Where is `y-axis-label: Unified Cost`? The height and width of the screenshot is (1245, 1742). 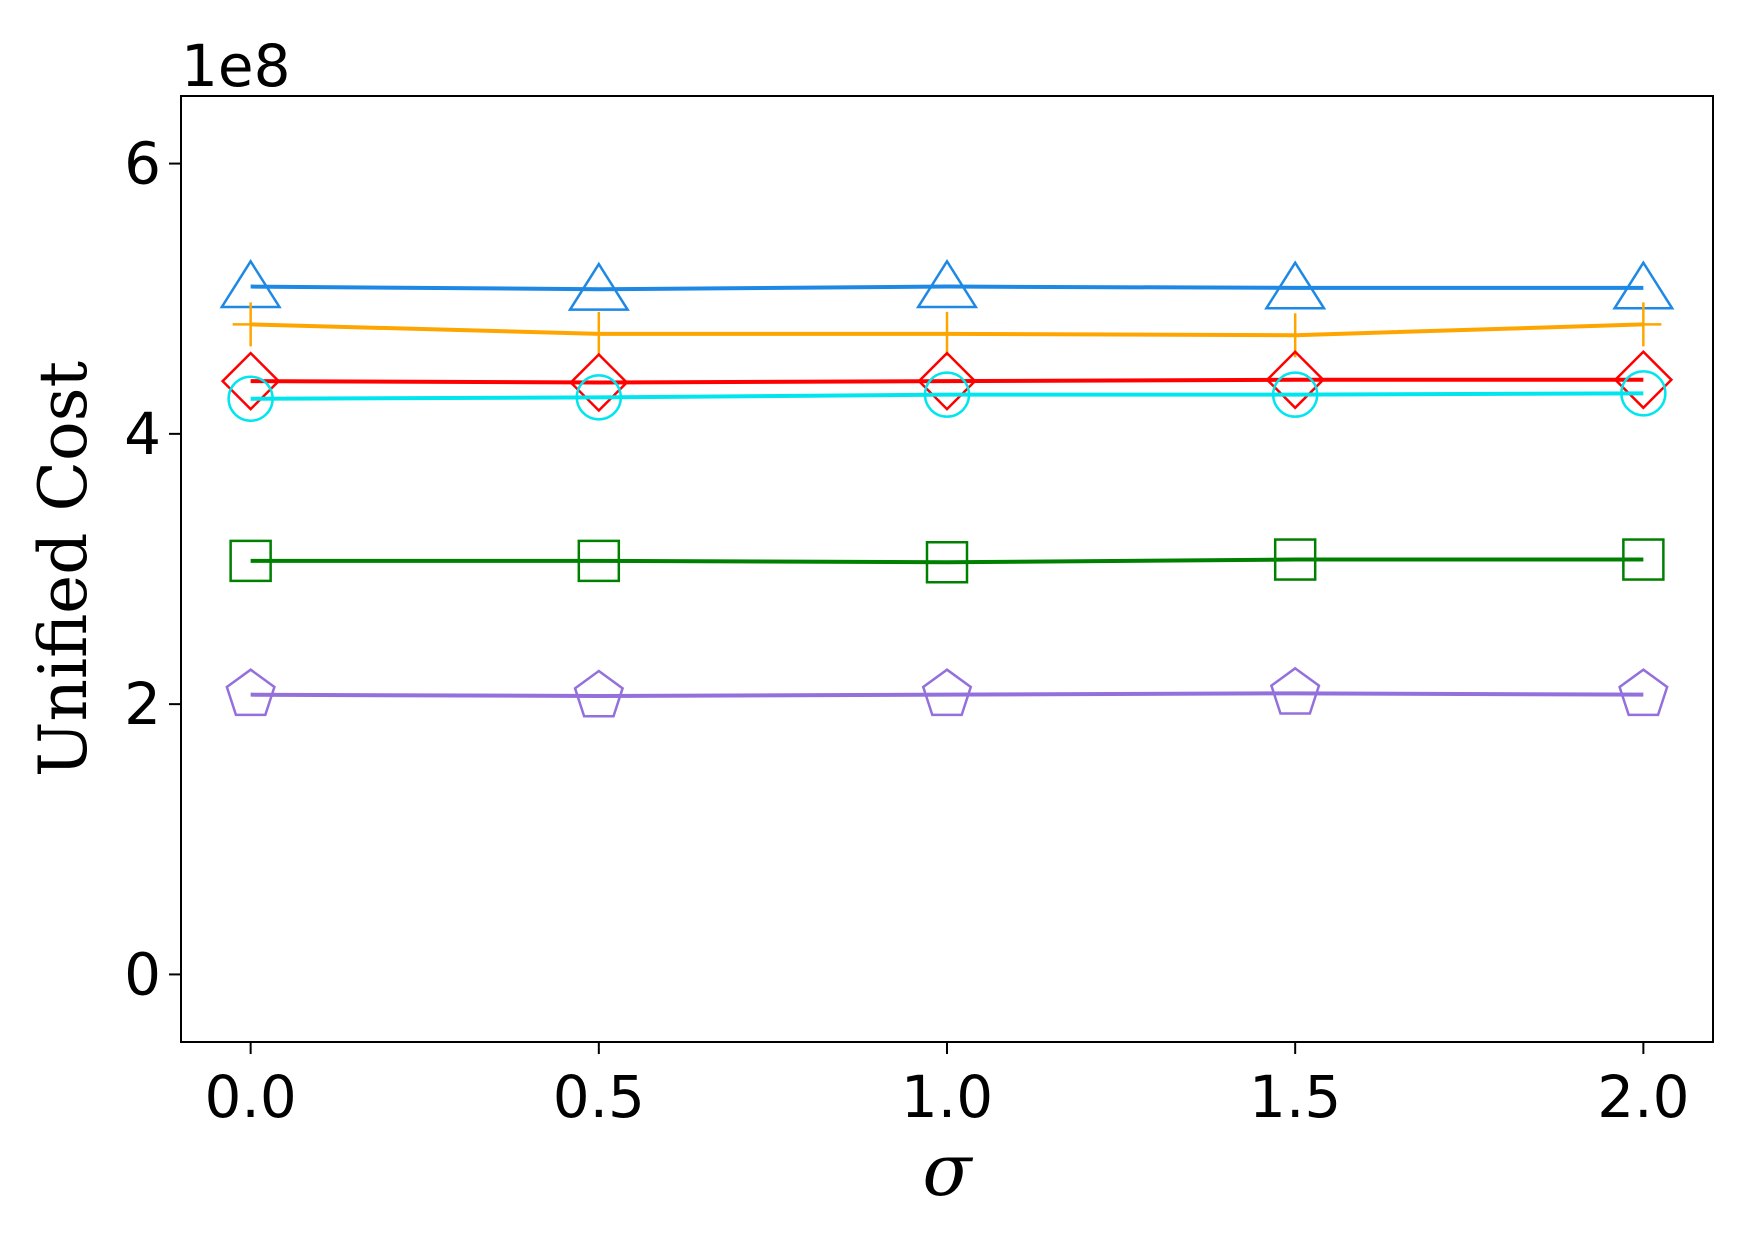 y-axis-label: Unified Cost is located at coordinates (63, 569).